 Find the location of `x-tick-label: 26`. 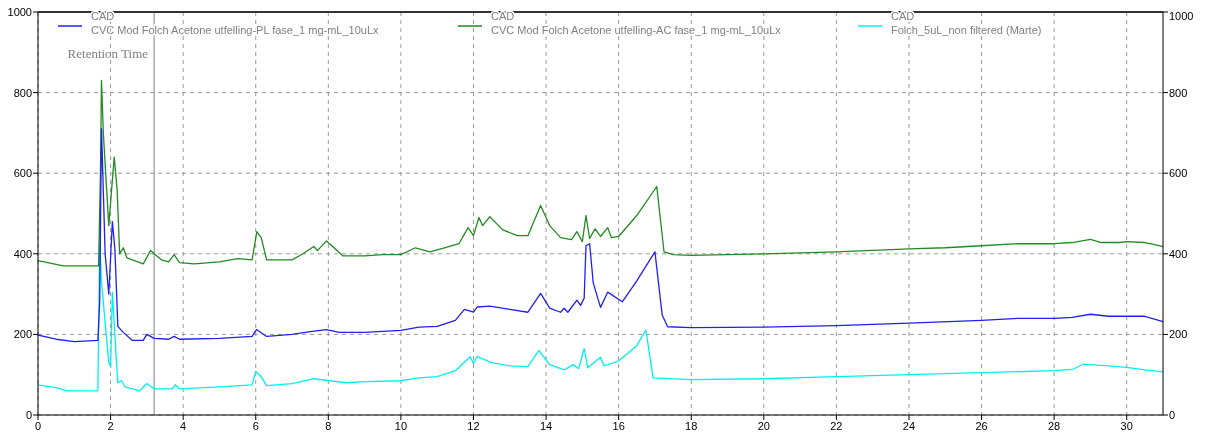

x-tick-label: 26 is located at coordinates (981, 426).